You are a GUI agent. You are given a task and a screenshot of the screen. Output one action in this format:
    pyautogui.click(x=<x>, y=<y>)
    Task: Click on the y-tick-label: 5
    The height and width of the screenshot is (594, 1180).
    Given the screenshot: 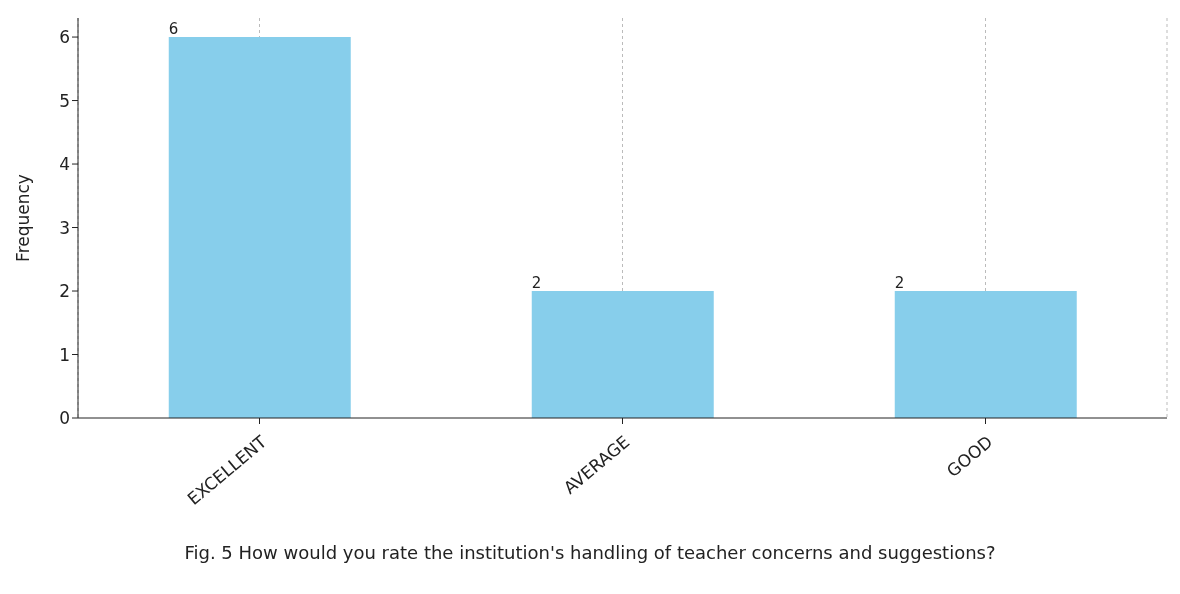 What is the action you would take?
    pyautogui.click(x=64, y=100)
    